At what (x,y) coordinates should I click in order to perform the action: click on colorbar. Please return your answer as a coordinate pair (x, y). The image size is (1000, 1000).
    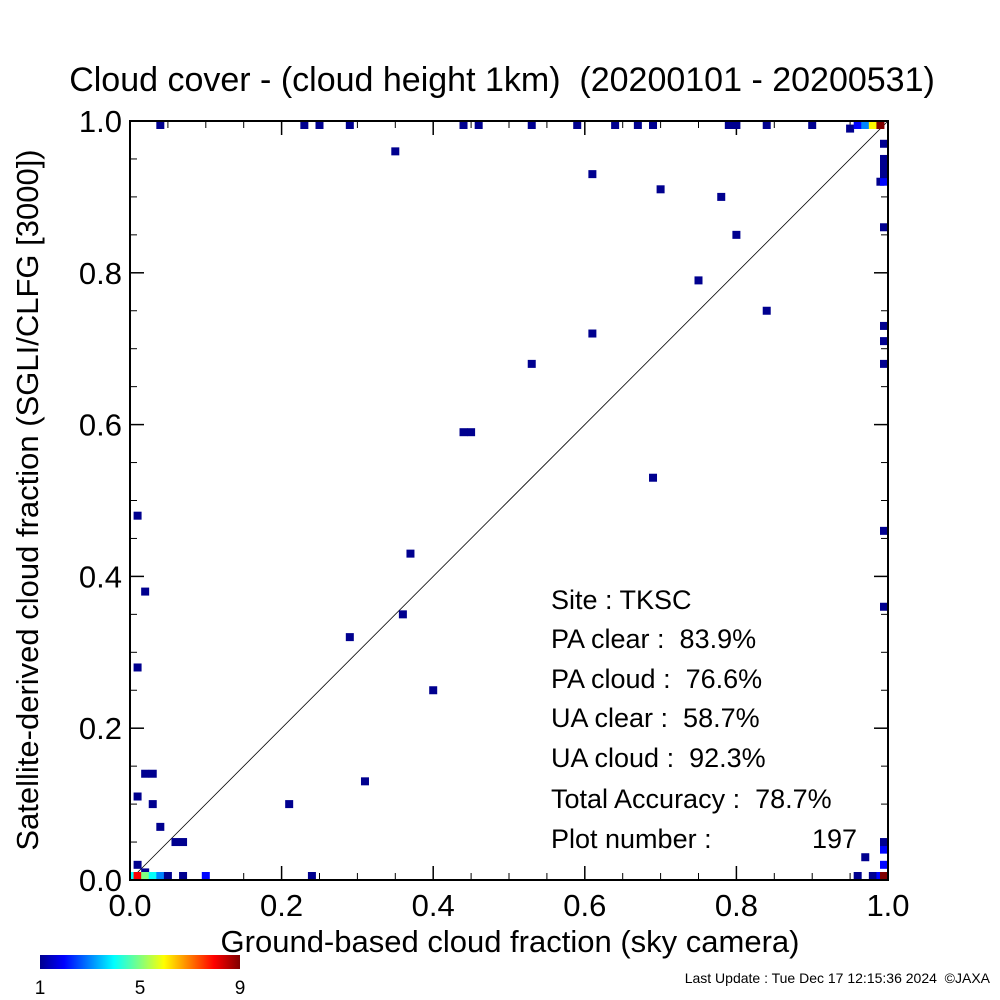
    Looking at the image, I should click on (140, 962).